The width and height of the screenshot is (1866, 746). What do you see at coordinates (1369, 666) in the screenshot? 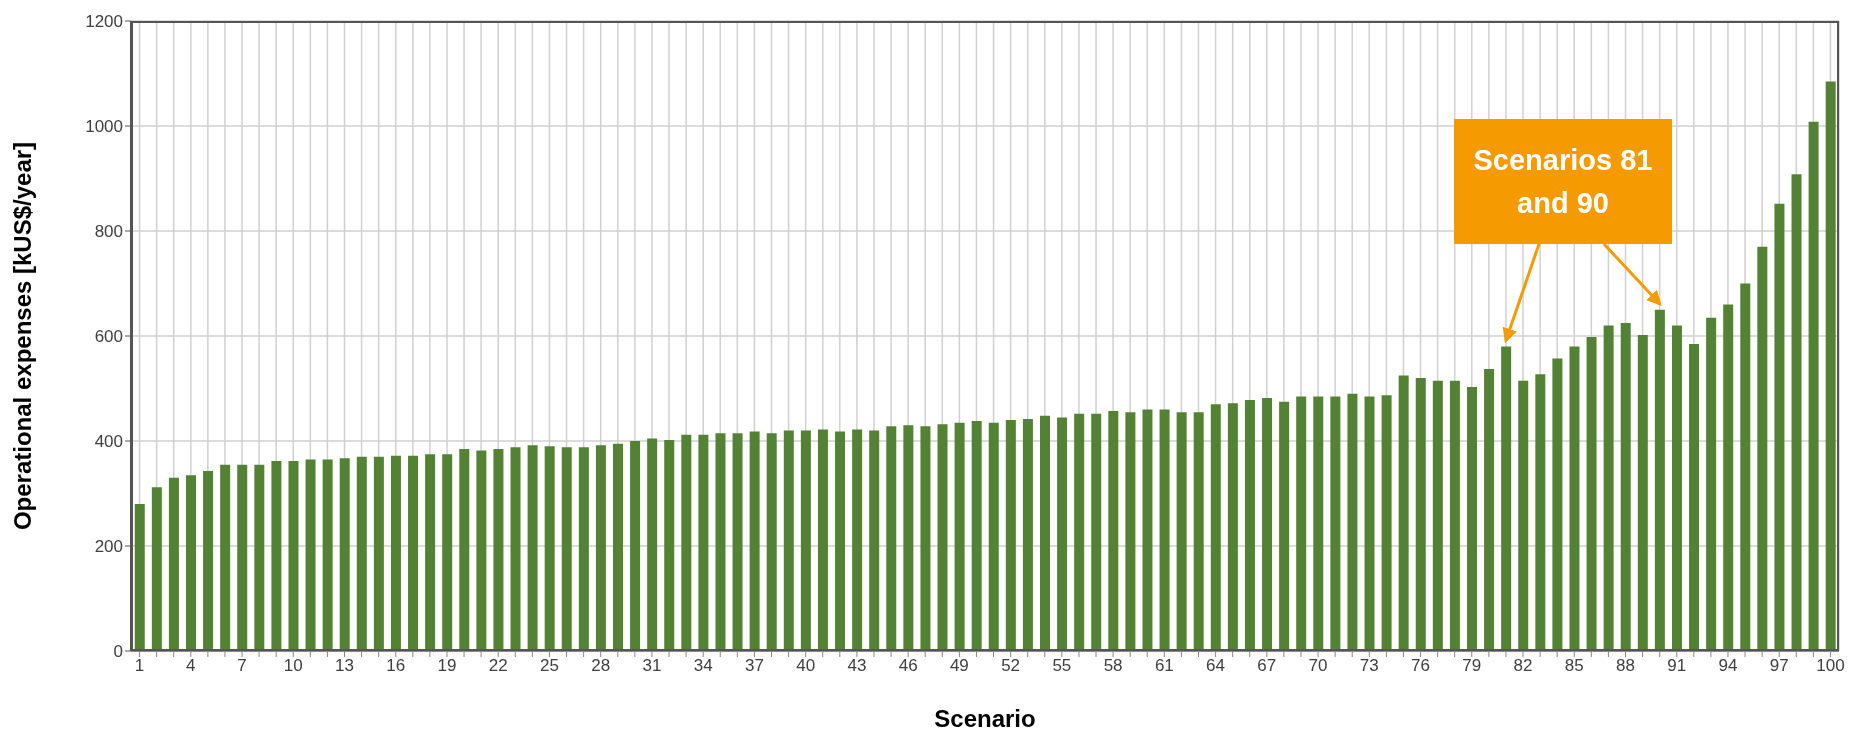
I see `x-tick-label: 73` at bounding box center [1369, 666].